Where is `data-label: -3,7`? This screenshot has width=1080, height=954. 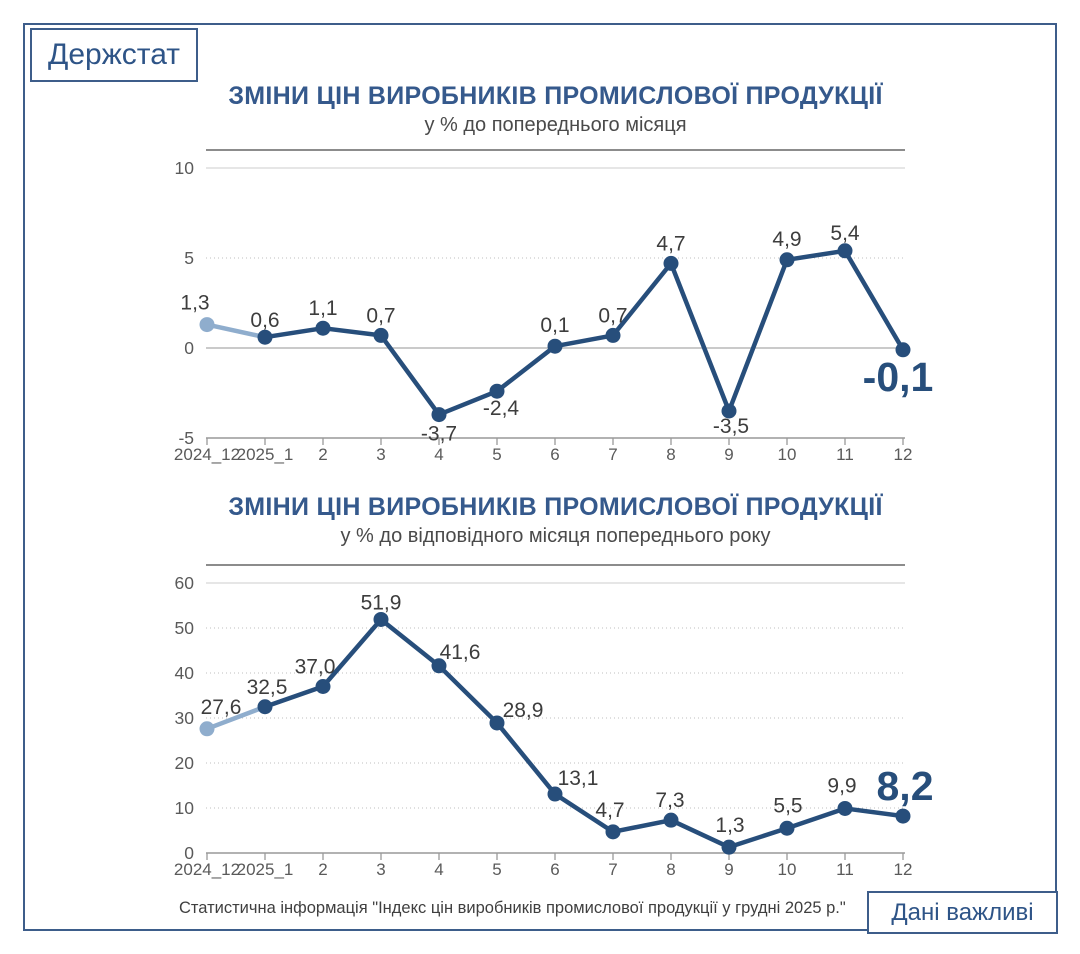
data-label: -3,7 is located at coordinates (439, 434).